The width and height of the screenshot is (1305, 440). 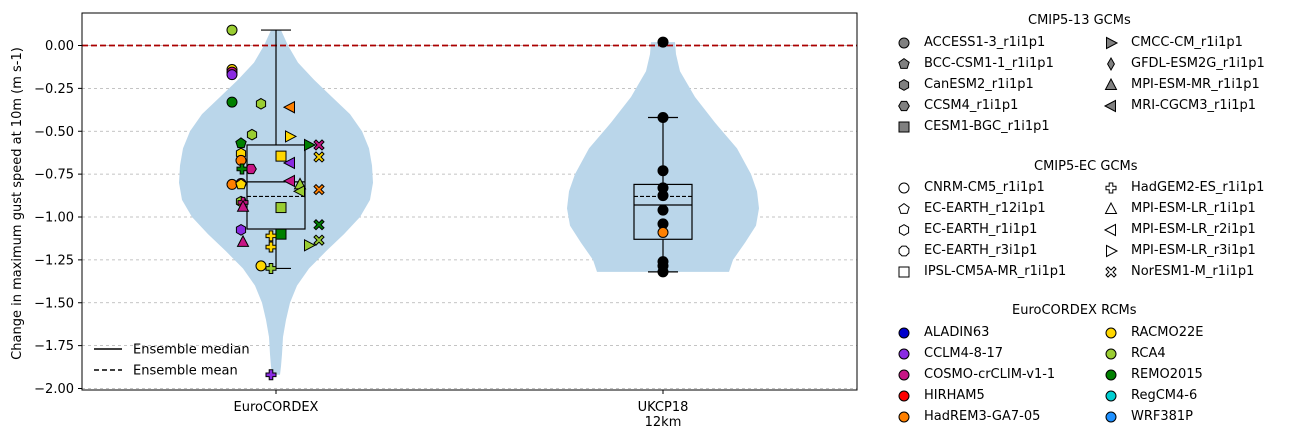 What do you see at coordinates (172, 361) in the screenshot?
I see `ensemble-legend: Ensemble median Ensemble mean` at bounding box center [172, 361].